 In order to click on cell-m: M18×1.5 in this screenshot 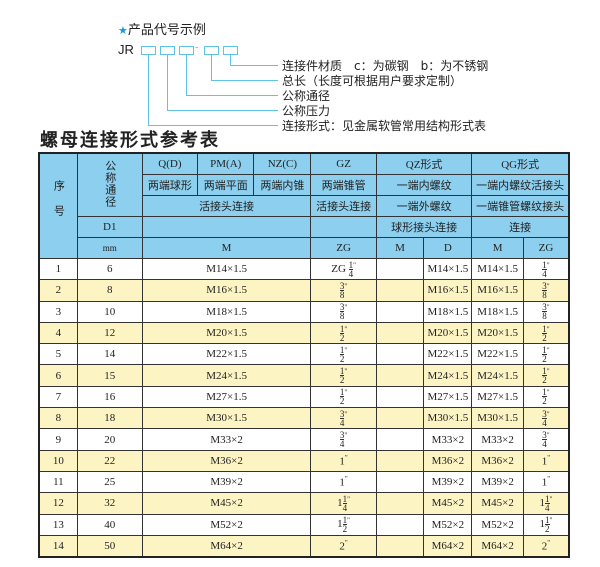, I will do `click(226, 311)`.